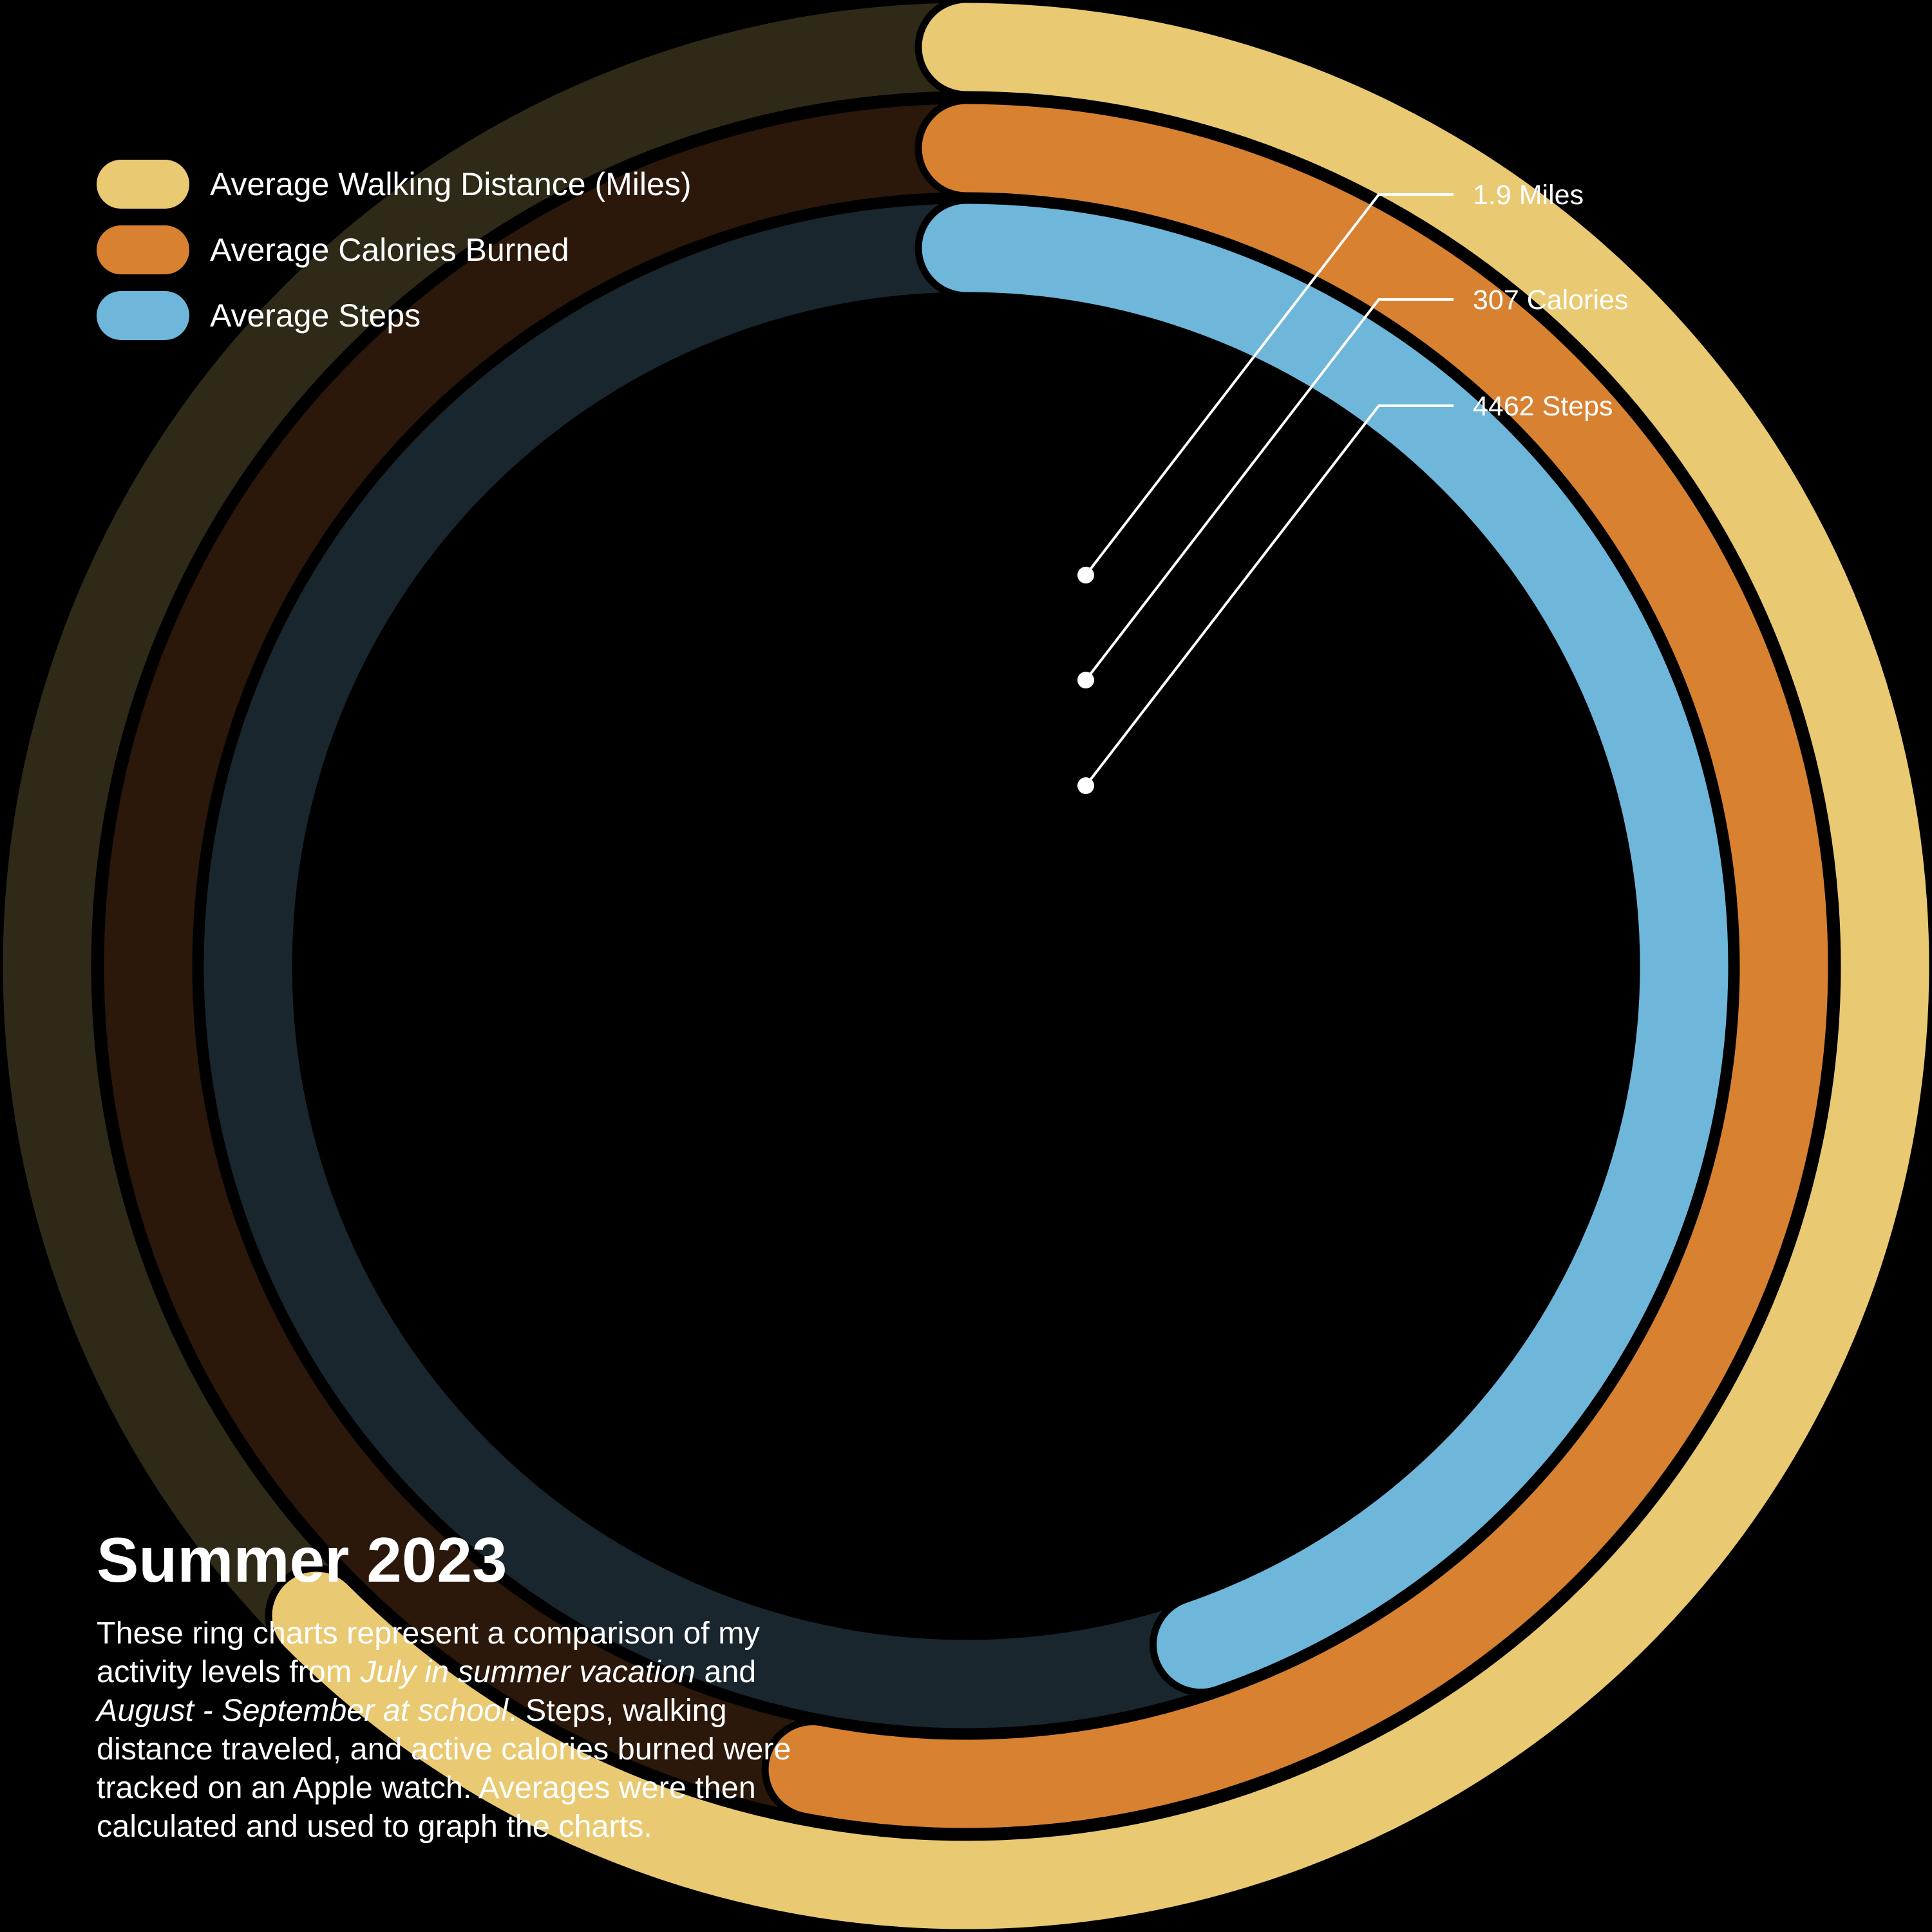 This screenshot has width=1932, height=1932. What do you see at coordinates (143, 249) in the screenshot?
I see `legend-swatch-calories` at bounding box center [143, 249].